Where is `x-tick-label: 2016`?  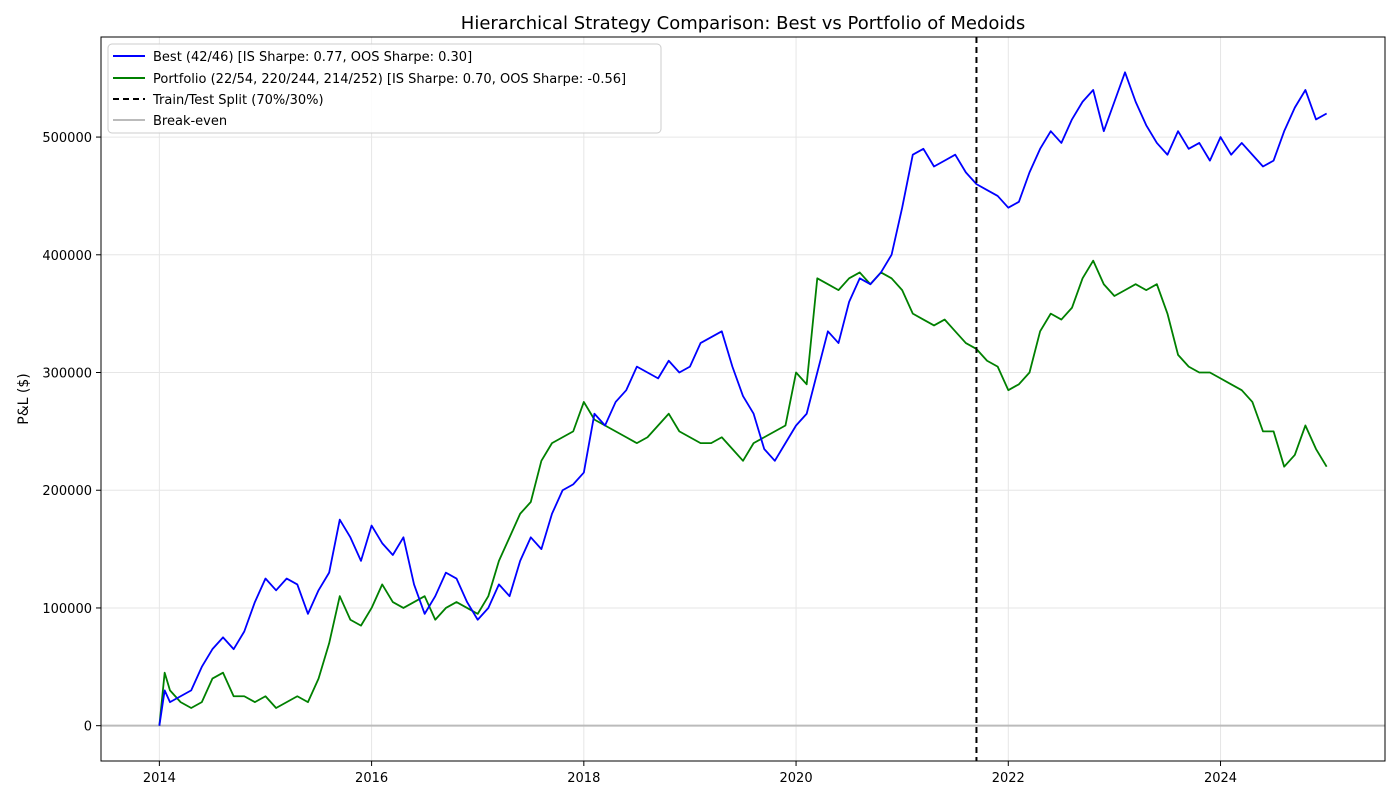
x-tick-label: 2016 is located at coordinates (371, 778).